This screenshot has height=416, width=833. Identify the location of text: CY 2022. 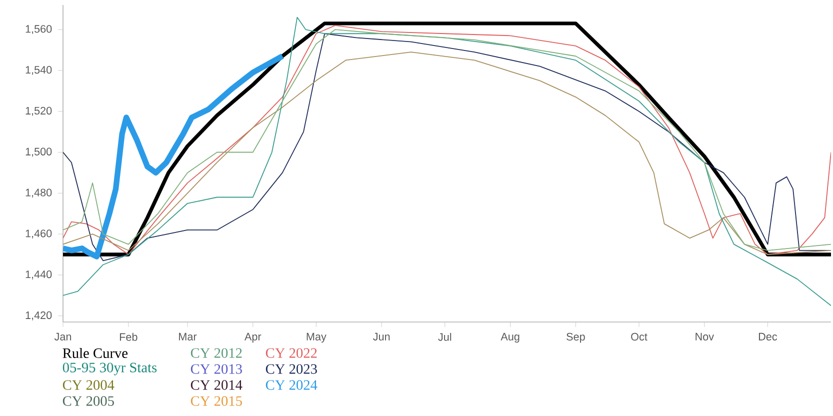
(291, 353).